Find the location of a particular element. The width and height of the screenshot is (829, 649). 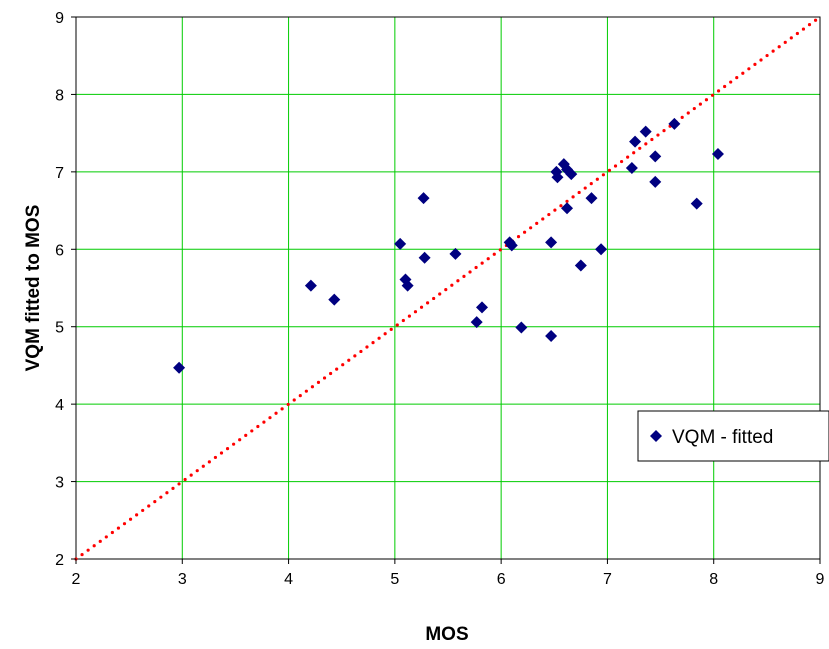

y-axis-title: VQM fitted to MOS is located at coordinates (33, 288).